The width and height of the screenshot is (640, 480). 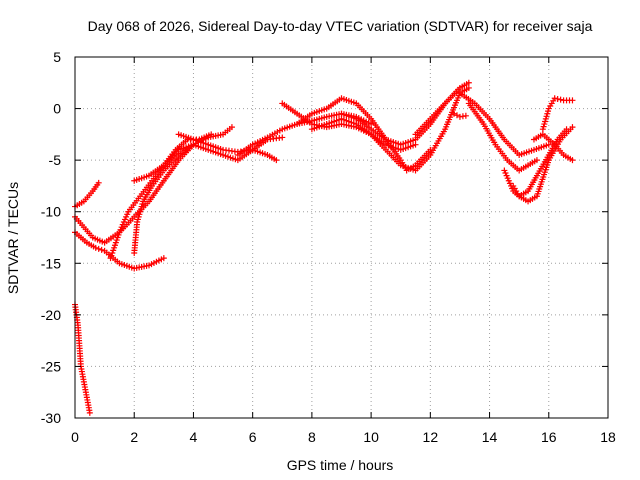 What do you see at coordinates (490, 437) in the screenshot?
I see `x-tick-label: 14` at bounding box center [490, 437].